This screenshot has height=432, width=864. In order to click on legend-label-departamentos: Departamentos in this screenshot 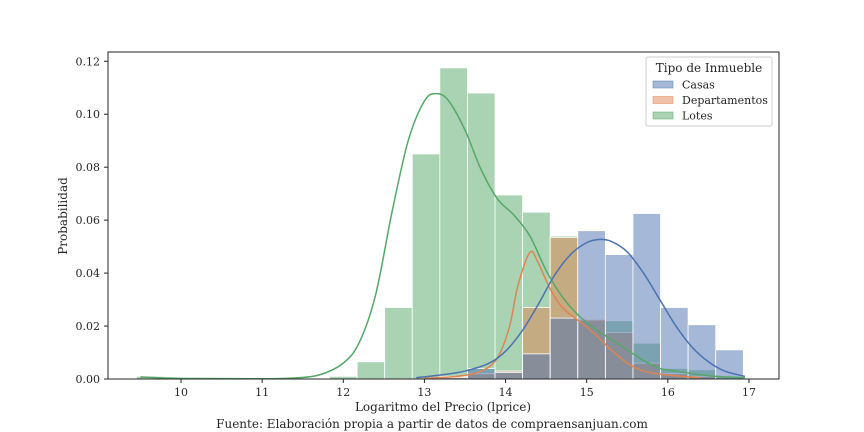, I will do `click(725, 100)`.